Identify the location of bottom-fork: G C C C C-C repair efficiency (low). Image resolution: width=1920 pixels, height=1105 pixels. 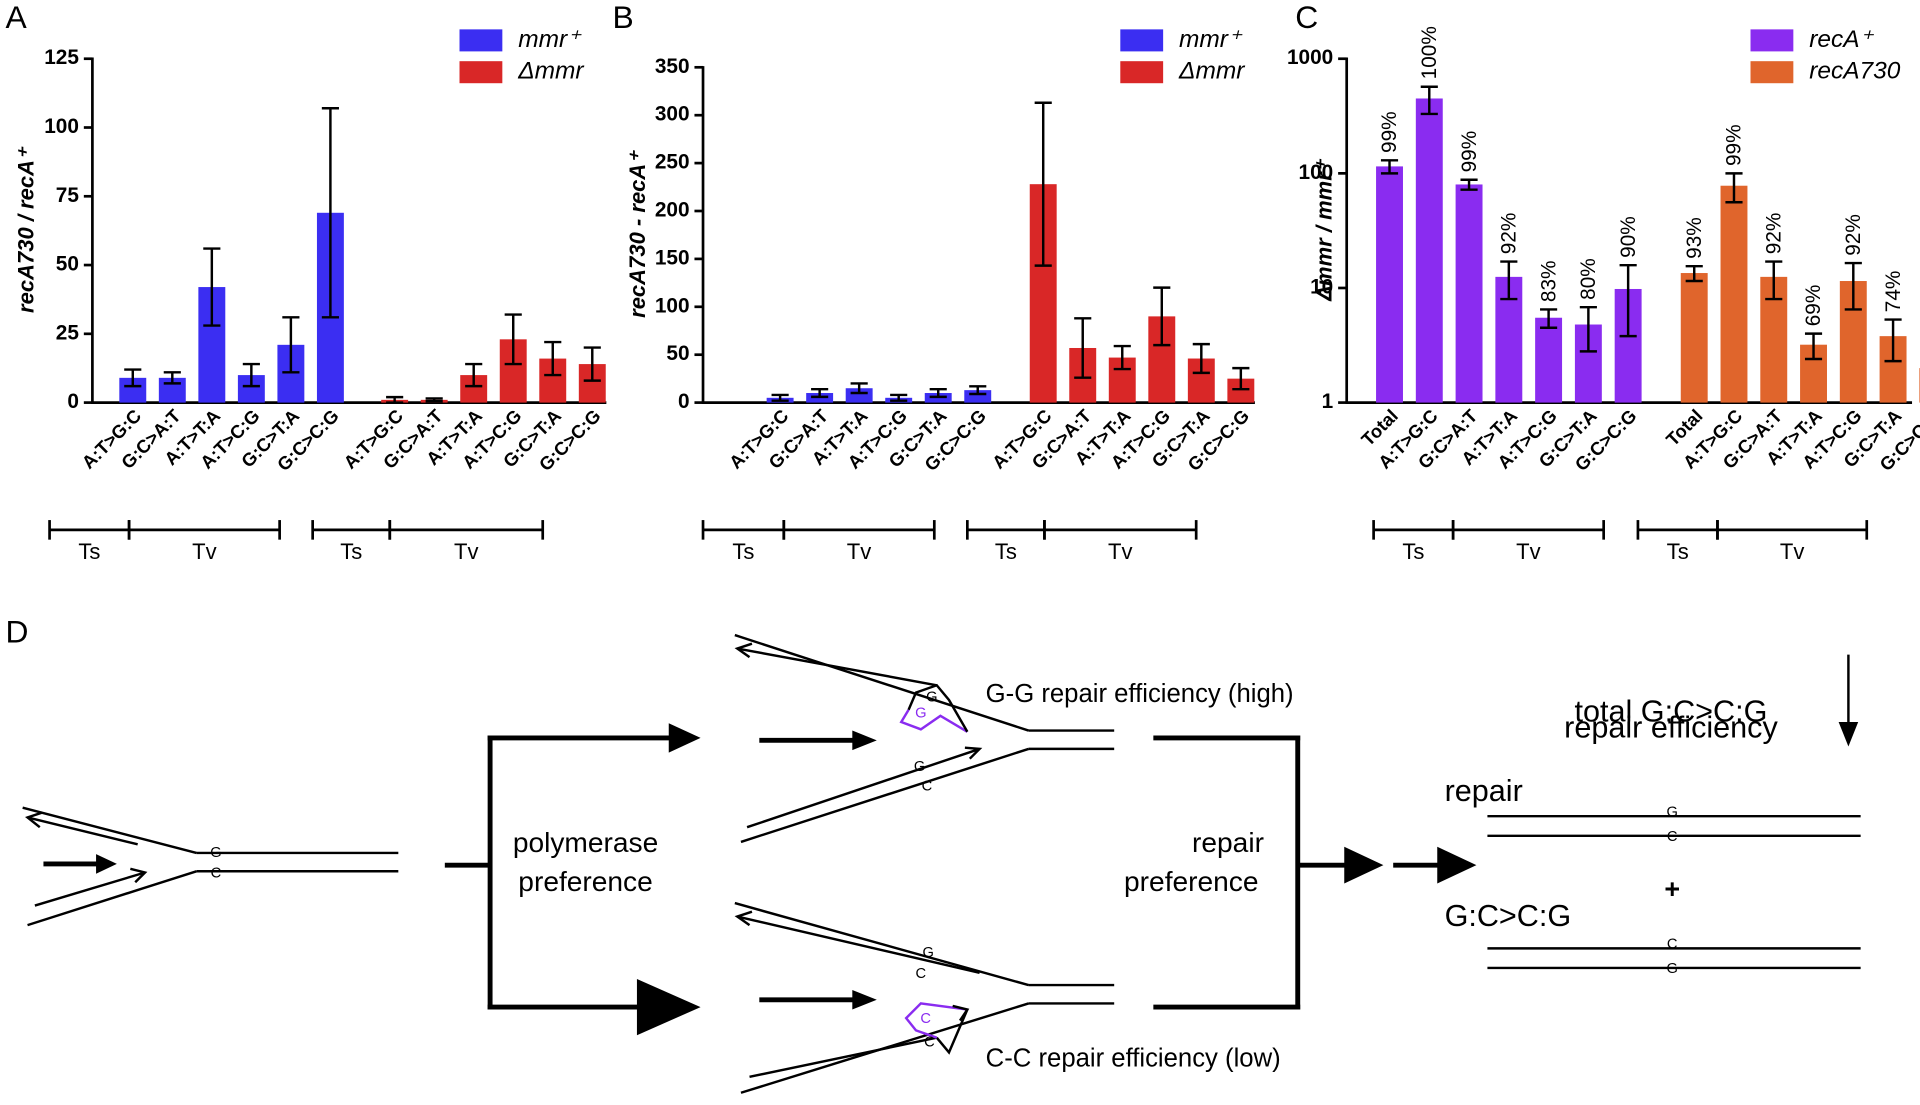
(1007, 997).